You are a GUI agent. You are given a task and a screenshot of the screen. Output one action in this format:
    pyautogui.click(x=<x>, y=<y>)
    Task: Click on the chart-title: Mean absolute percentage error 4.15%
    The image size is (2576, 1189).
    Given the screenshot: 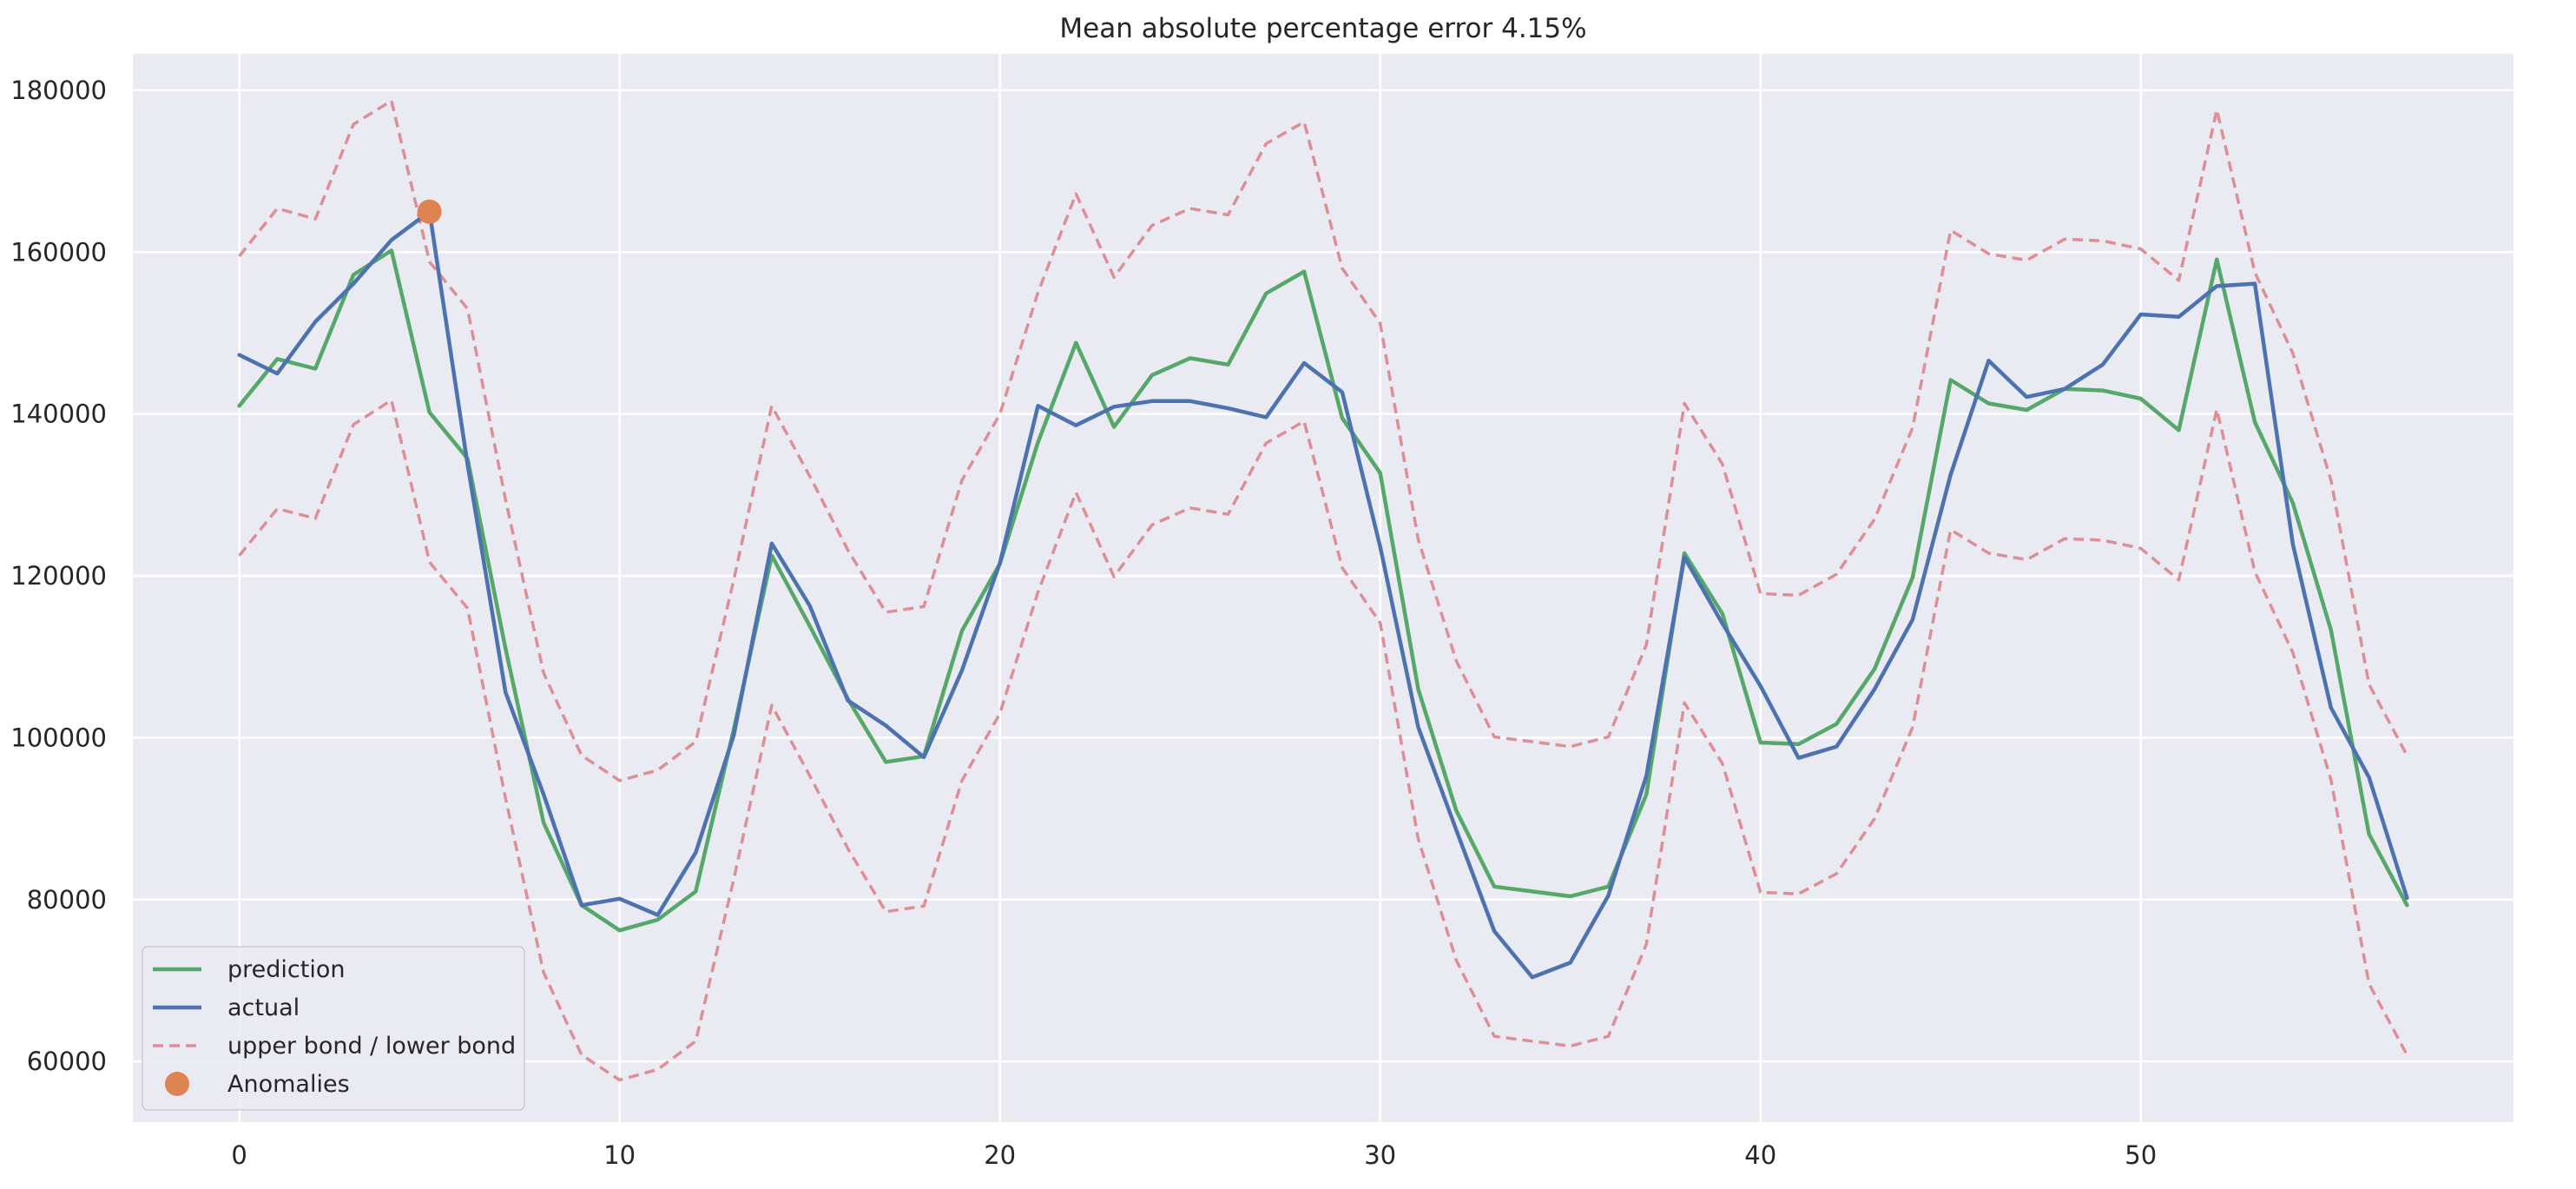 What is the action you would take?
    pyautogui.click(x=1322, y=29)
    